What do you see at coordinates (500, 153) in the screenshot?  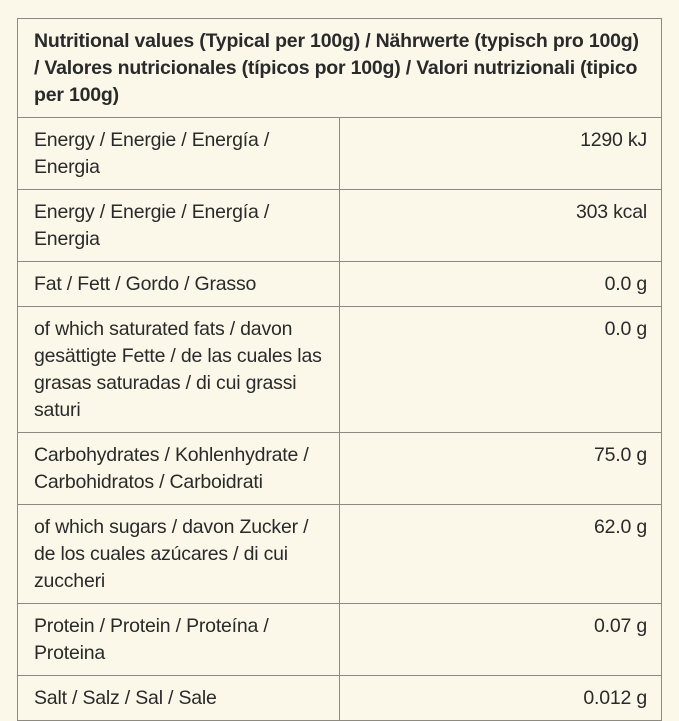 I see `nutrient-value: 1290 kJ` at bounding box center [500, 153].